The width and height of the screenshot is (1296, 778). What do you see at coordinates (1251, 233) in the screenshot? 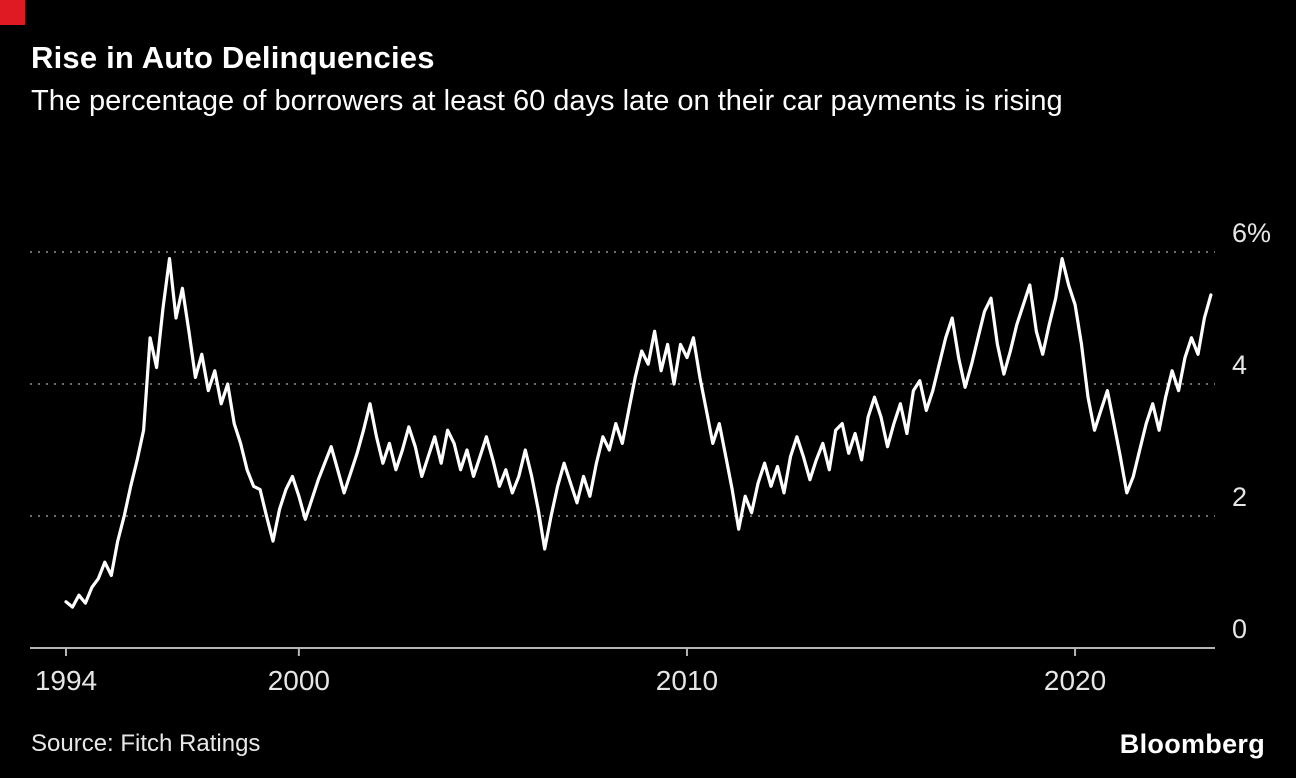
I see `y-tick-label: 6%` at bounding box center [1251, 233].